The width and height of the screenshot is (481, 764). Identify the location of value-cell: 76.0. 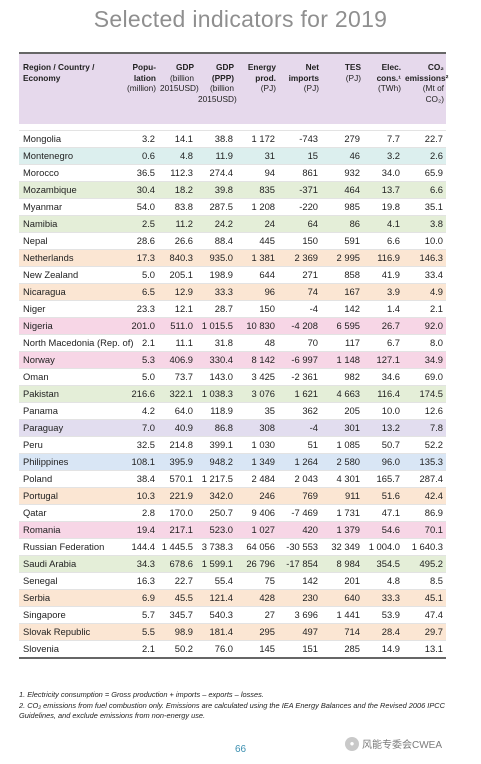
(216, 648).